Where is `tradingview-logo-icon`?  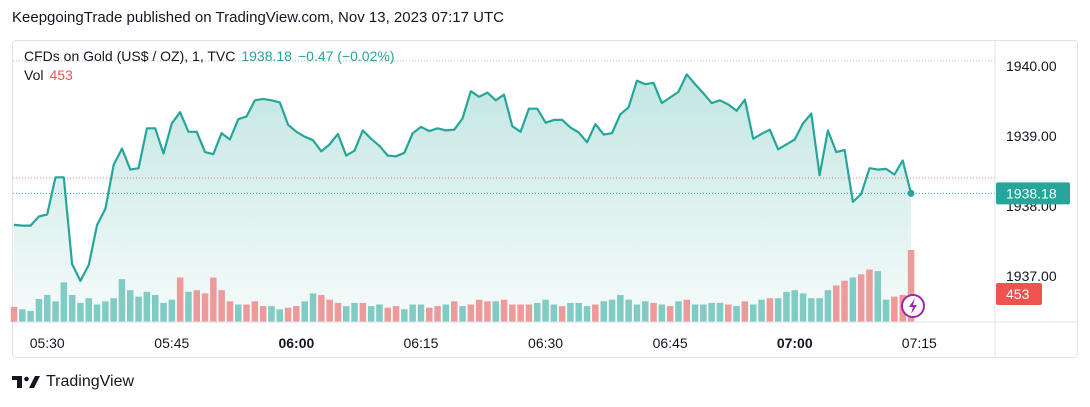 tradingview-logo-icon is located at coordinates (26, 382).